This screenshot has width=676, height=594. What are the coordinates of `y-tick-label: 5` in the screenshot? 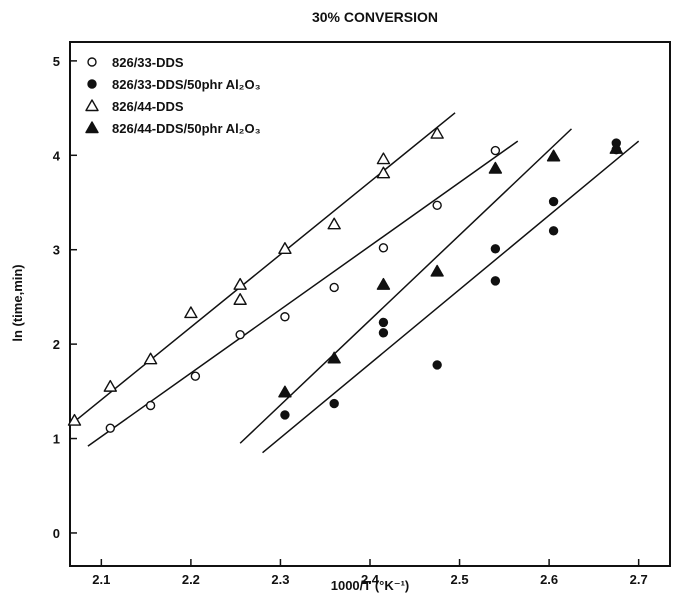 It's located at (56, 61).